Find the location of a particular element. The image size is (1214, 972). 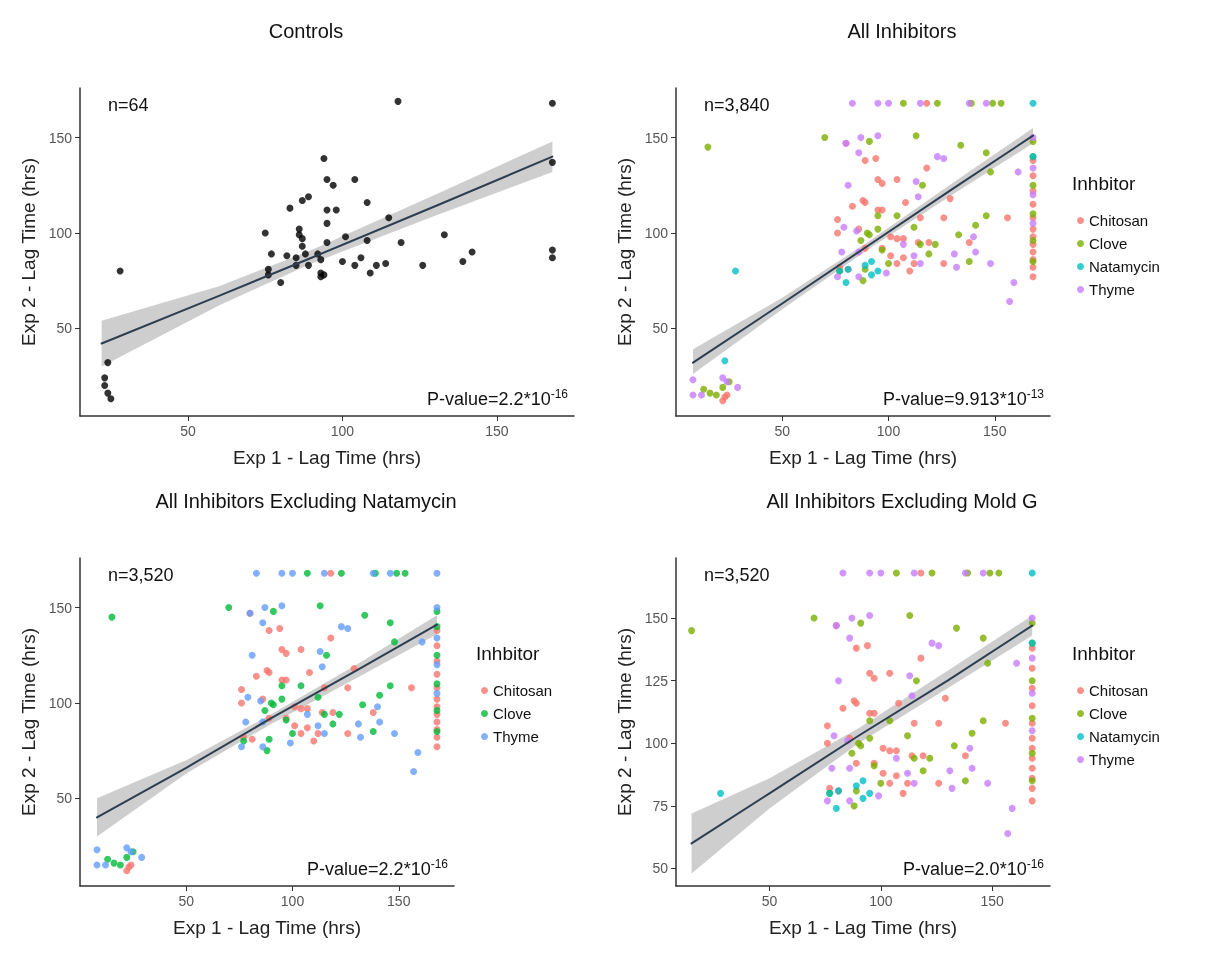

chart-title: All Inhibitors is located at coordinates (902, 31).